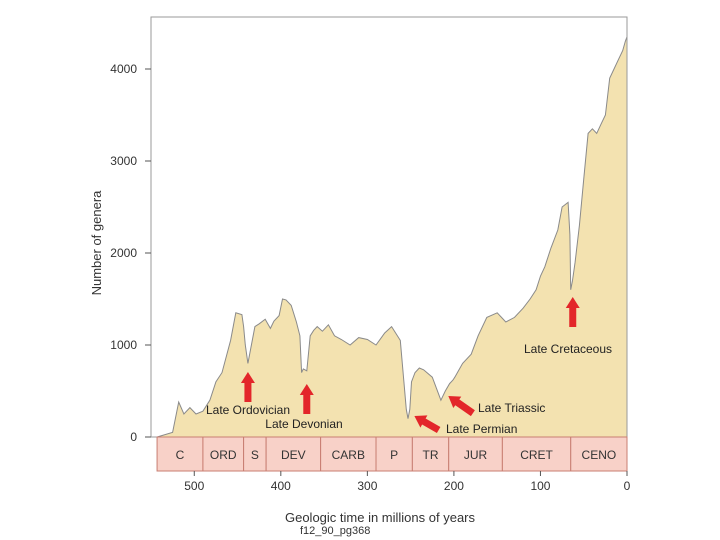  What do you see at coordinates (281, 486) in the screenshot?
I see `x-tick-label: 400` at bounding box center [281, 486].